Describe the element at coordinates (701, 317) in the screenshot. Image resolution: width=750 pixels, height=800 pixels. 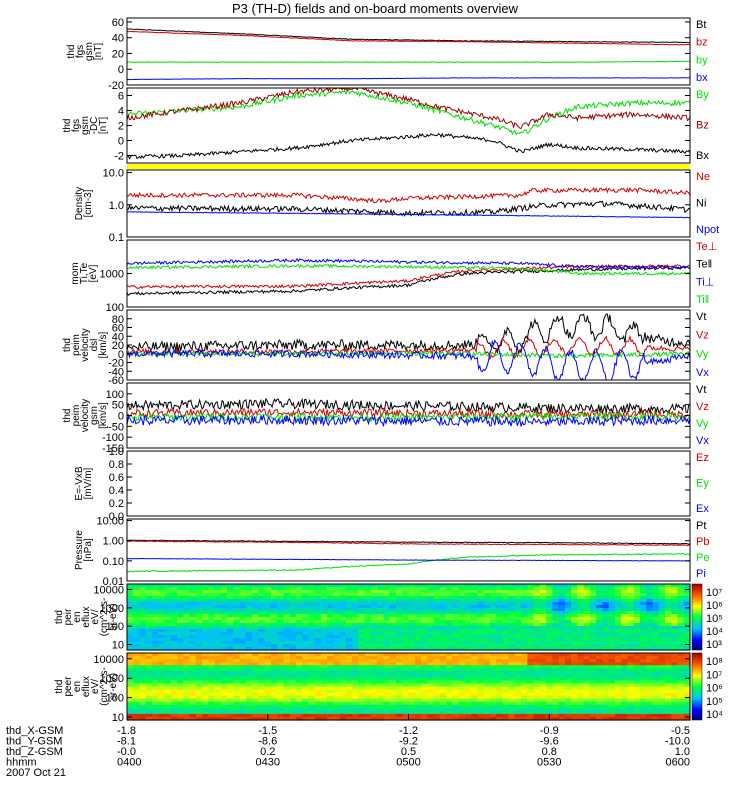
I see `legend-entry: Vt` at that location.